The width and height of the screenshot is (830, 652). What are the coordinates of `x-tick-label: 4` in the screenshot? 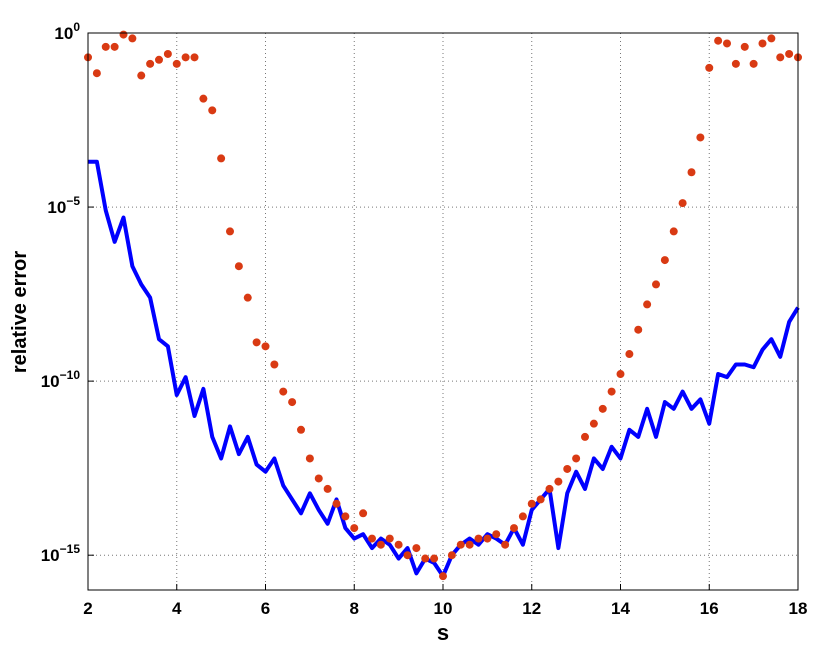 It's located at (177, 608).